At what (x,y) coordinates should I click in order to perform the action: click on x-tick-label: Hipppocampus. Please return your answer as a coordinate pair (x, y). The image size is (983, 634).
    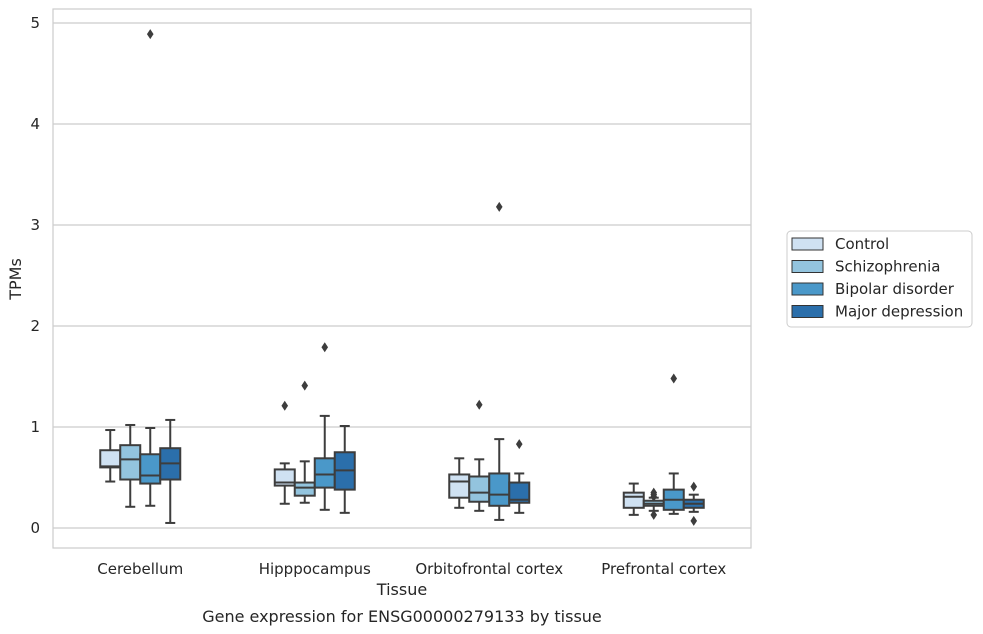
    Looking at the image, I should click on (315, 569).